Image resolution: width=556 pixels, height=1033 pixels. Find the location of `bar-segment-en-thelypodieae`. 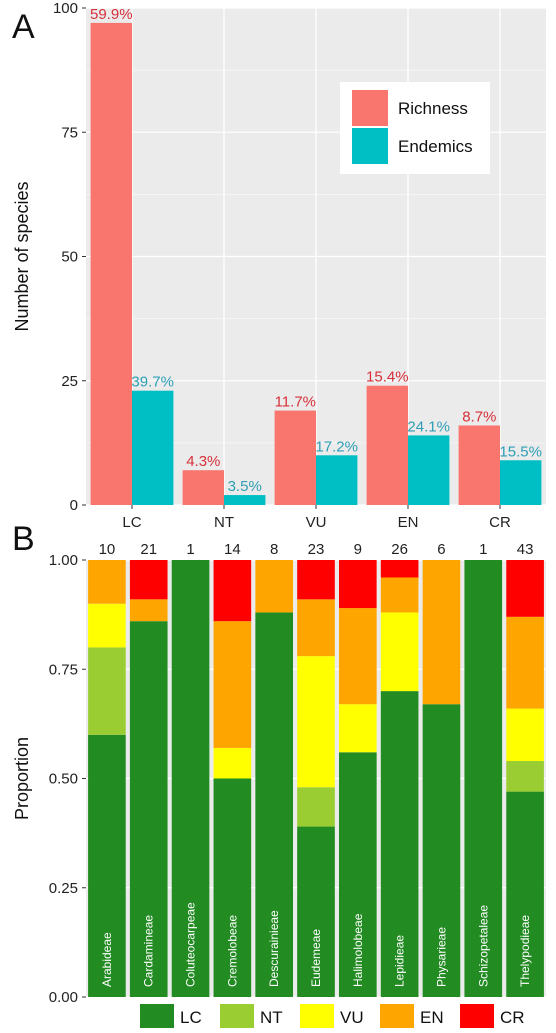

bar-segment-en-thelypodieae is located at coordinates (525, 662).